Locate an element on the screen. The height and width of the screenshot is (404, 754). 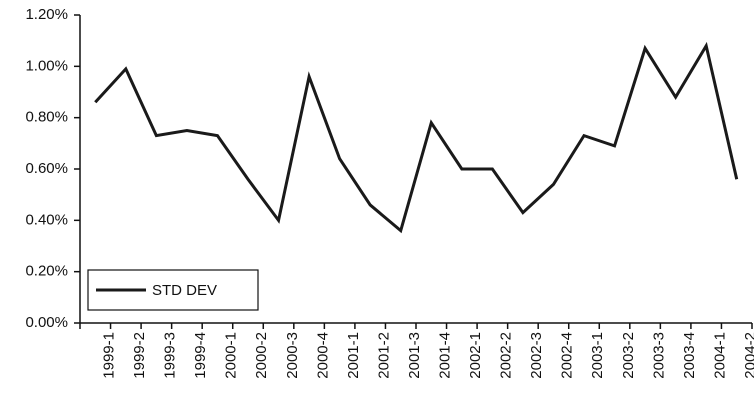
x-tick-label: 2000-2 is located at coordinates (261, 355).